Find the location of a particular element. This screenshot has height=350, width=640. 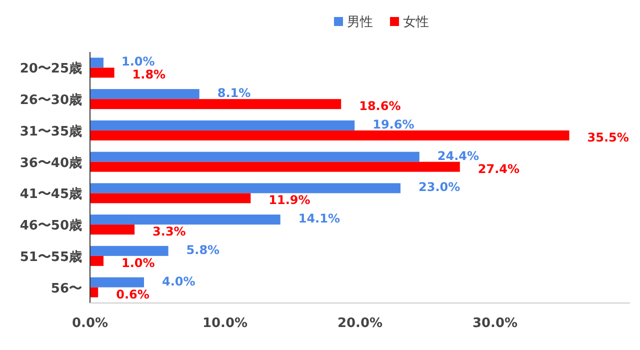

data-label: 11.9% is located at coordinates (289, 200).